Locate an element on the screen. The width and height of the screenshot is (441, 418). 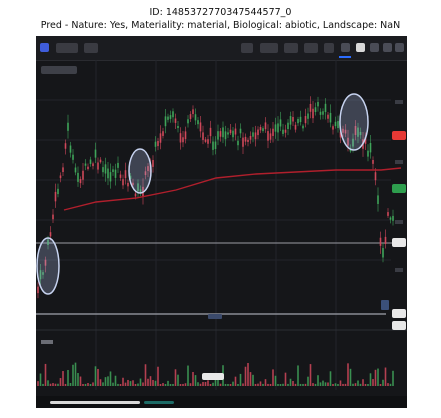
interval-button is located at coordinates (91, 48).